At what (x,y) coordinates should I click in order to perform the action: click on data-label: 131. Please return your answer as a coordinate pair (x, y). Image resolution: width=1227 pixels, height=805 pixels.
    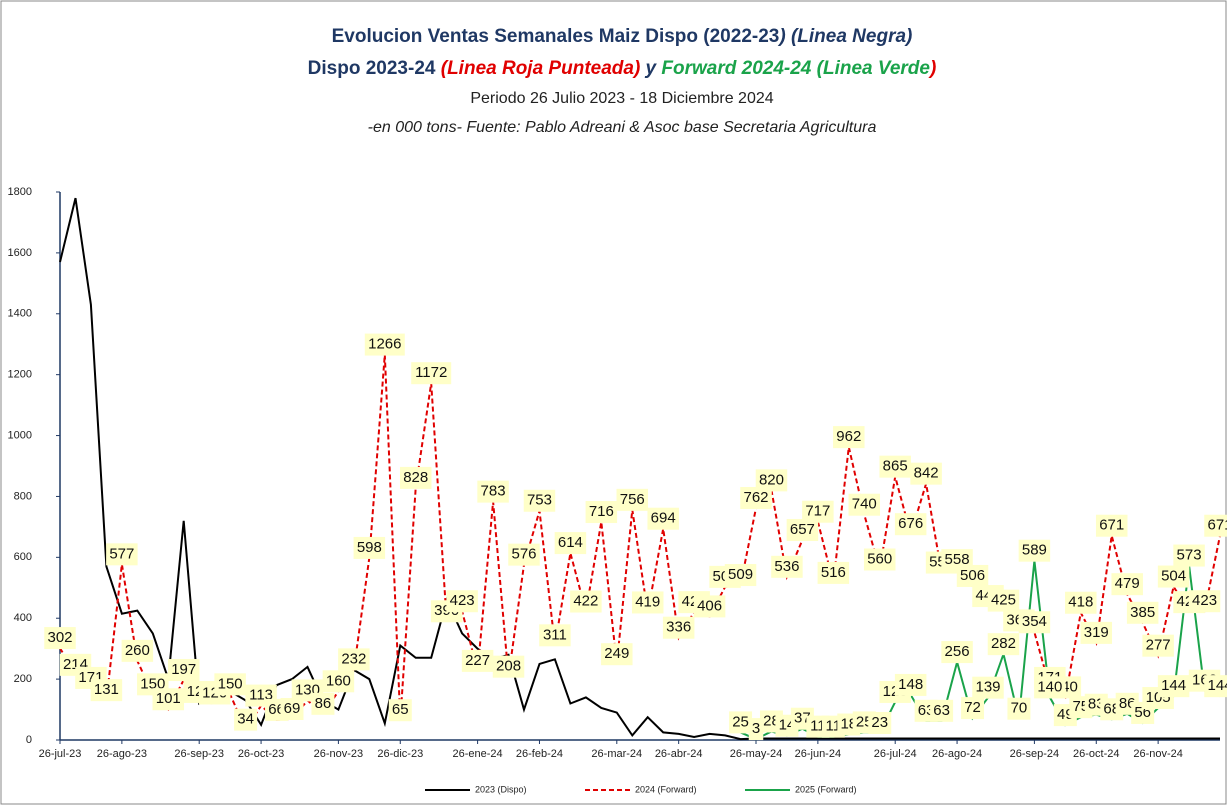
    Looking at the image, I should click on (106, 689).